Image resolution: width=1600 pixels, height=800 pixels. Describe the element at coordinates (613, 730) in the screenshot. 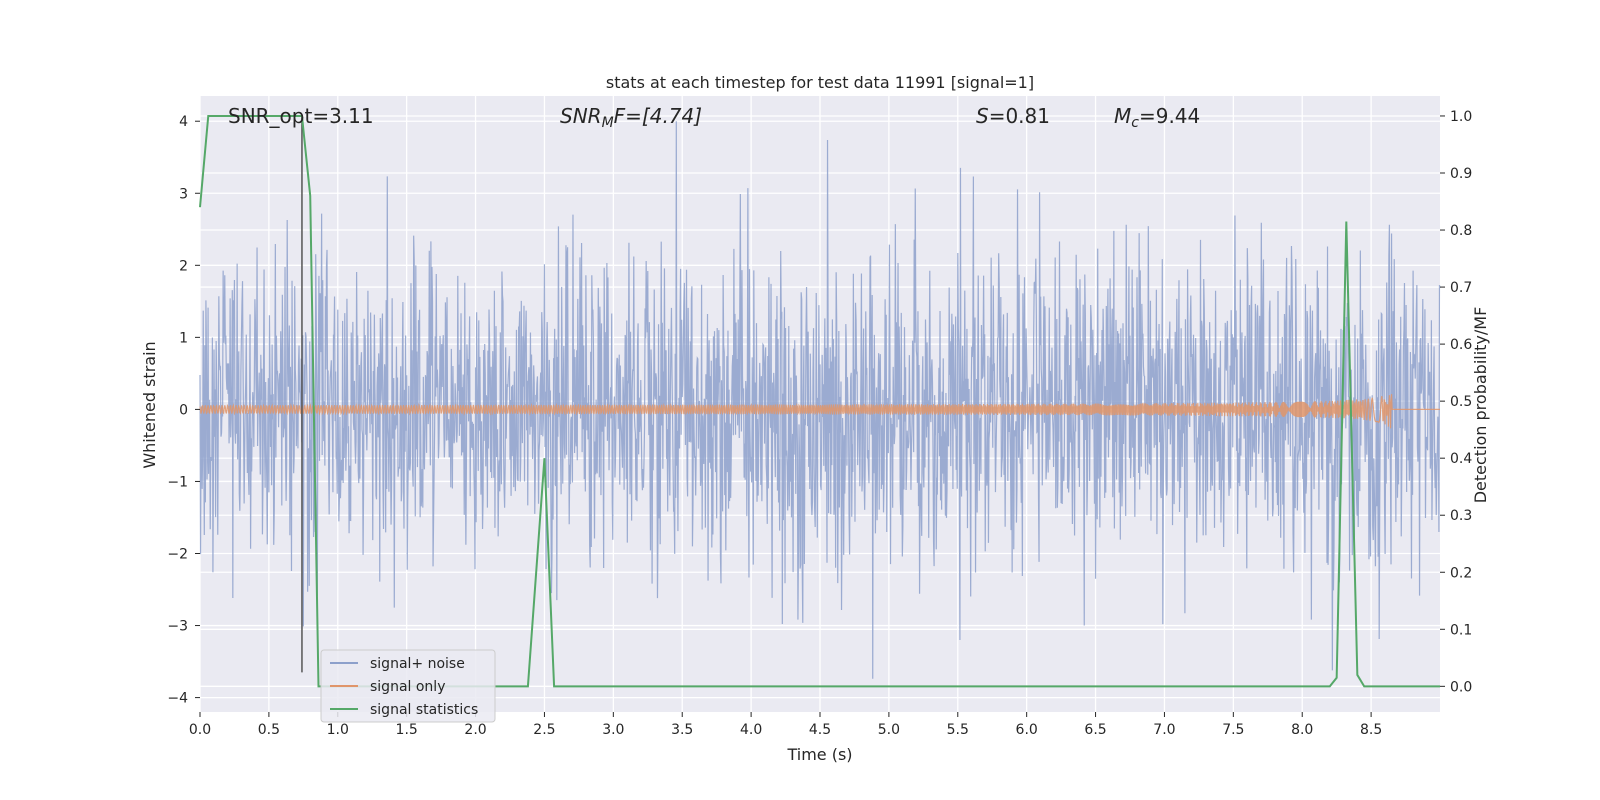

I see `x-tick-label: 3.0` at that location.